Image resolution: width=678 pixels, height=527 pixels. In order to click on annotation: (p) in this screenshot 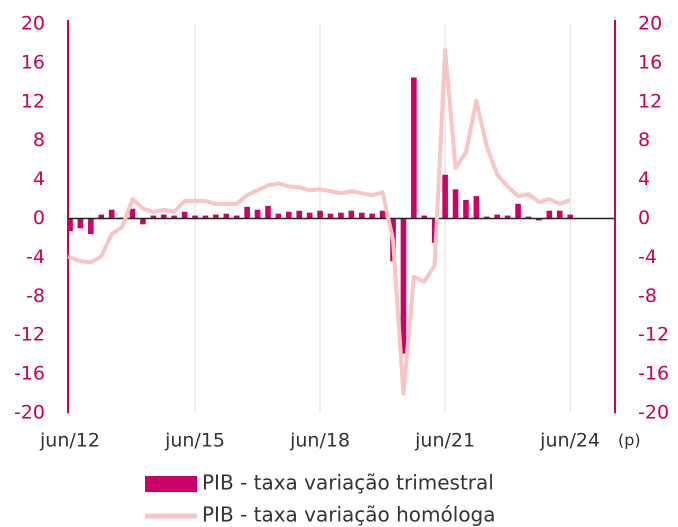, I will do `click(629, 440)`.